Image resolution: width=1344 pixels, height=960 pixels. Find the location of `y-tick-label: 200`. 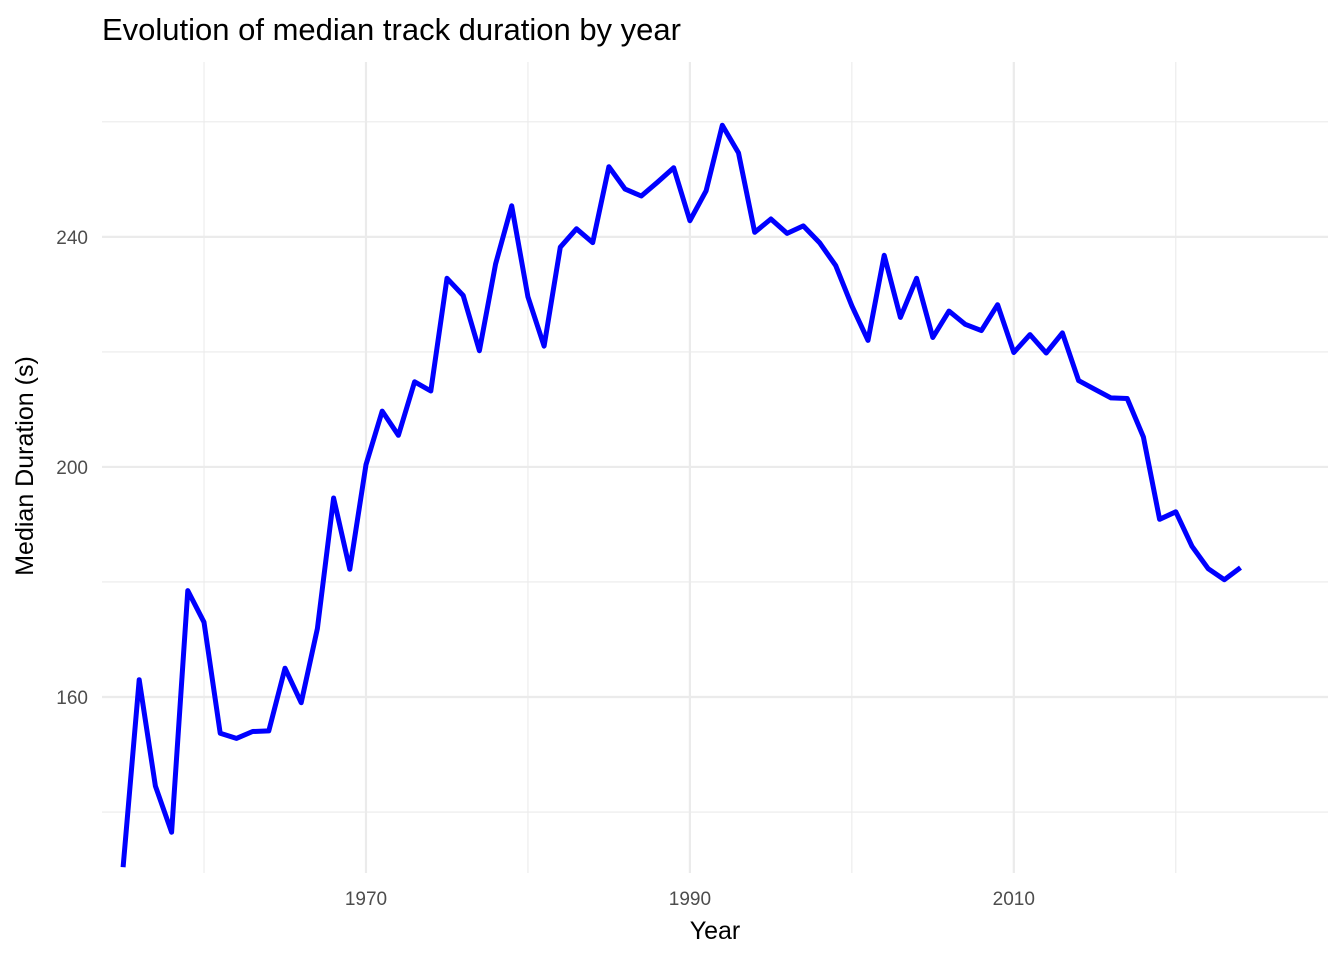

y-tick-label: 200 is located at coordinates (72, 468).